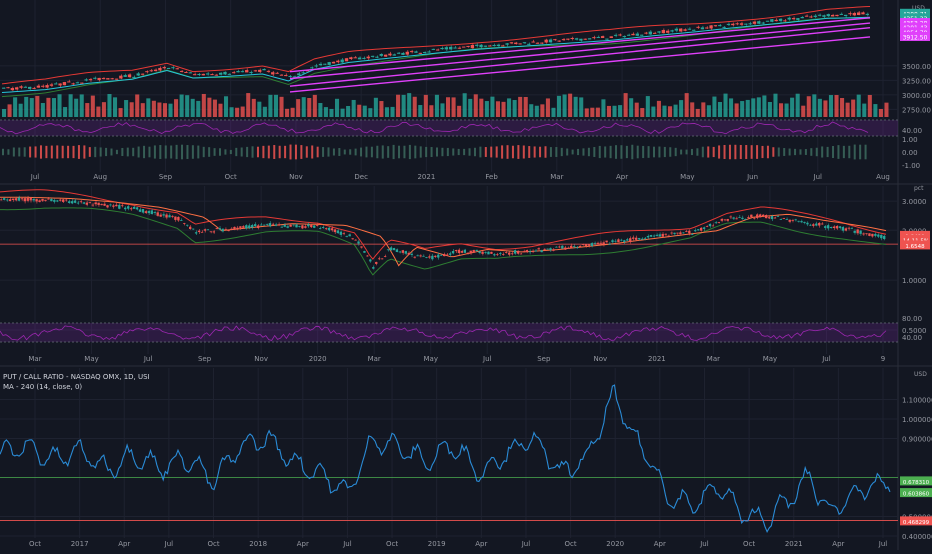 This screenshot has width=932, height=554. I want to click on p2-price-tag, so click(915, 245).